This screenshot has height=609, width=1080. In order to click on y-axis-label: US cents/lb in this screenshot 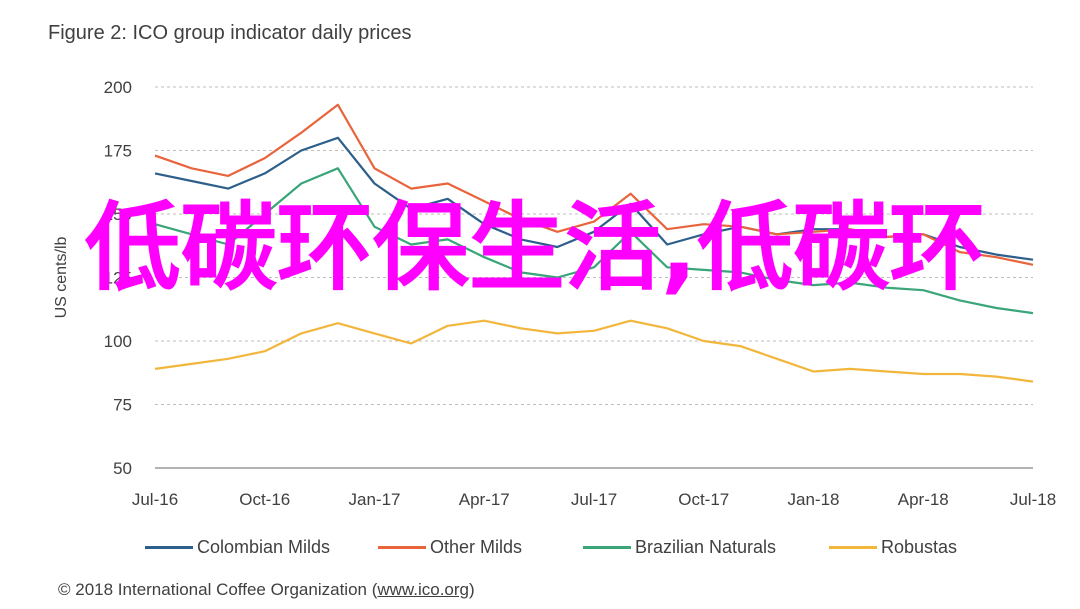, I will do `click(61, 277)`.